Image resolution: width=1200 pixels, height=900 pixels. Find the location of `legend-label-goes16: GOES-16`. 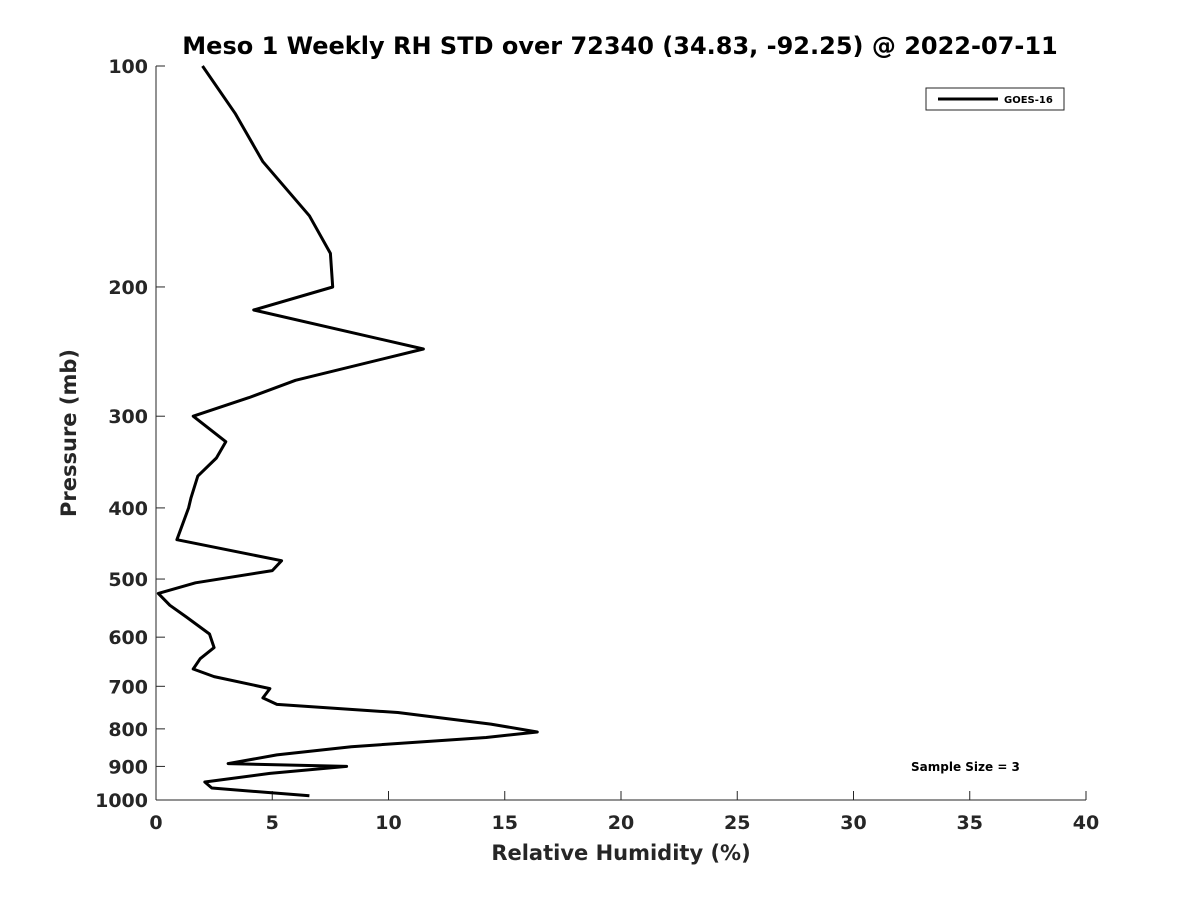

legend-label-goes16: GOES-16 is located at coordinates (1028, 100).